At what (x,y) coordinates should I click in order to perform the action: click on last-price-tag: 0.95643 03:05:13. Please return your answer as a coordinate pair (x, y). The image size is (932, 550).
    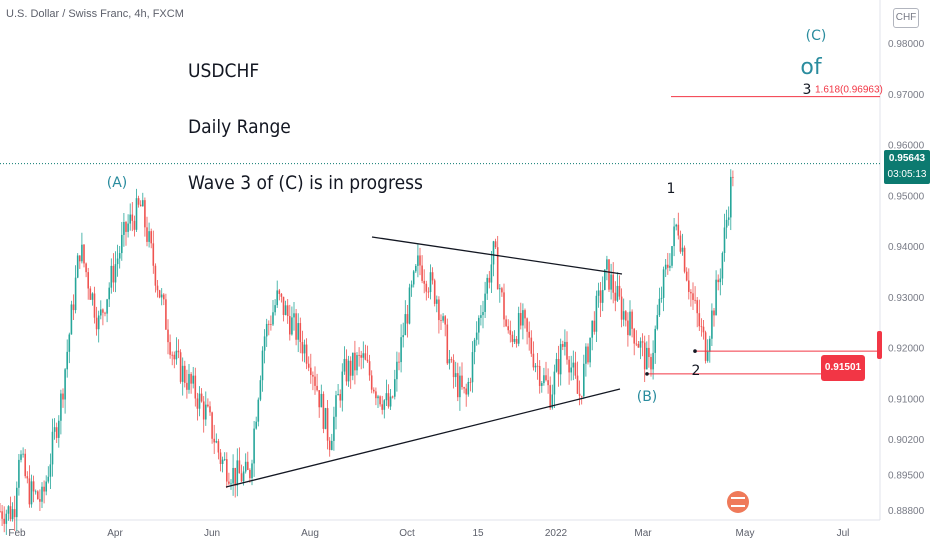
    Looking at the image, I should click on (907, 167).